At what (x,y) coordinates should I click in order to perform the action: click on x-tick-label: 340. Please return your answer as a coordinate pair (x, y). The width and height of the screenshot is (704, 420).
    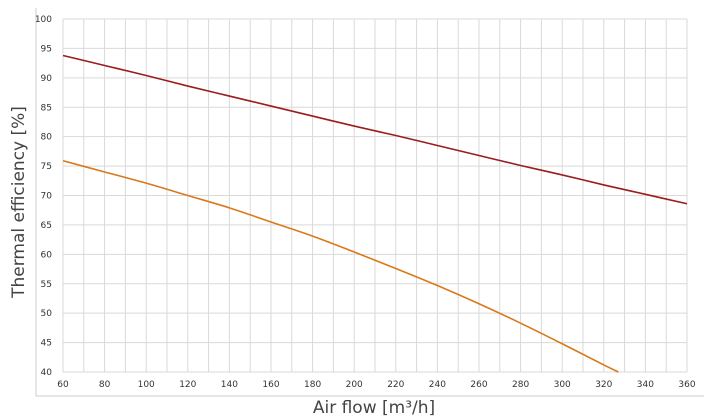
    Looking at the image, I should click on (645, 385).